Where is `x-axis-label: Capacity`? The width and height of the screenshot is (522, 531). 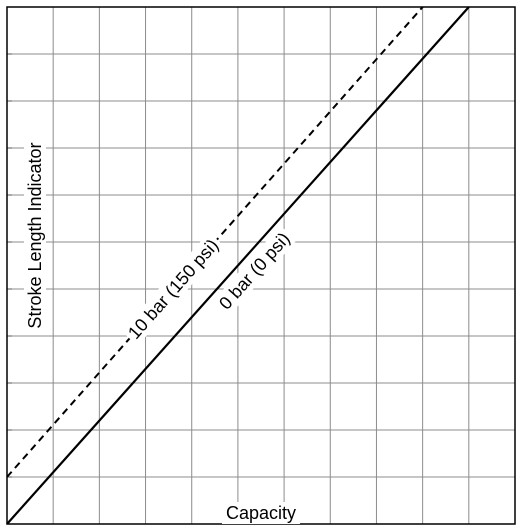
x-axis-label: Capacity is located at coordinates (261, 513).